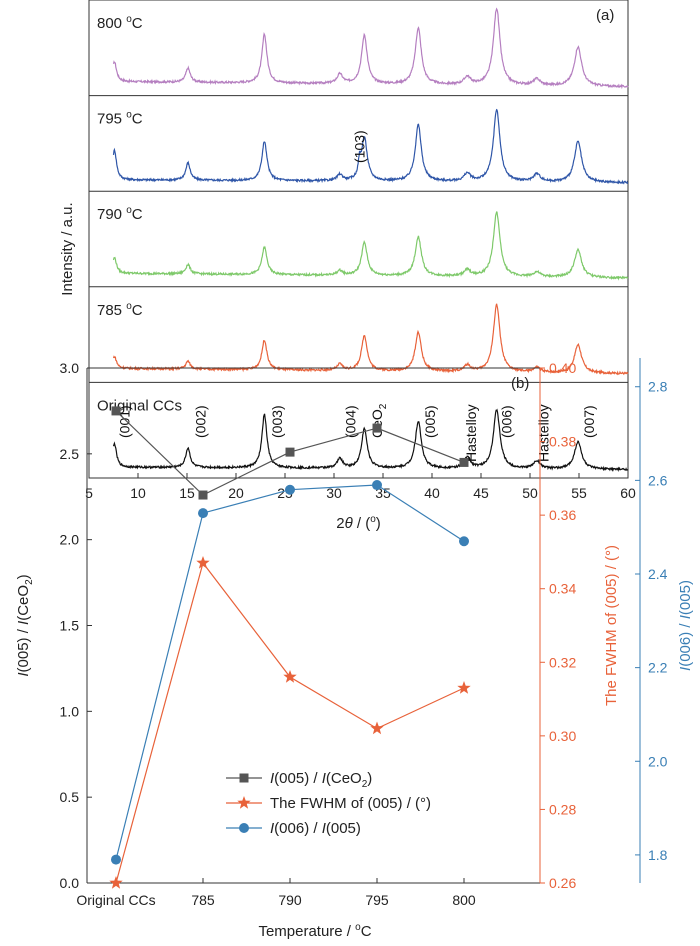 The width and height of the screenshot is (700, 946). I want to click on right-tick-label: 1.8, so click(658, 855).